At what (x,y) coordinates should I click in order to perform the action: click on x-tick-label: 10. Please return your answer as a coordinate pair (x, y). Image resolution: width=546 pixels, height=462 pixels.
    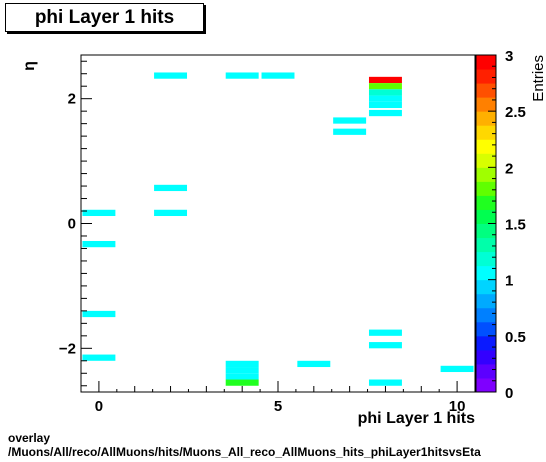
    Looking at the image, I should click on (457, 406).